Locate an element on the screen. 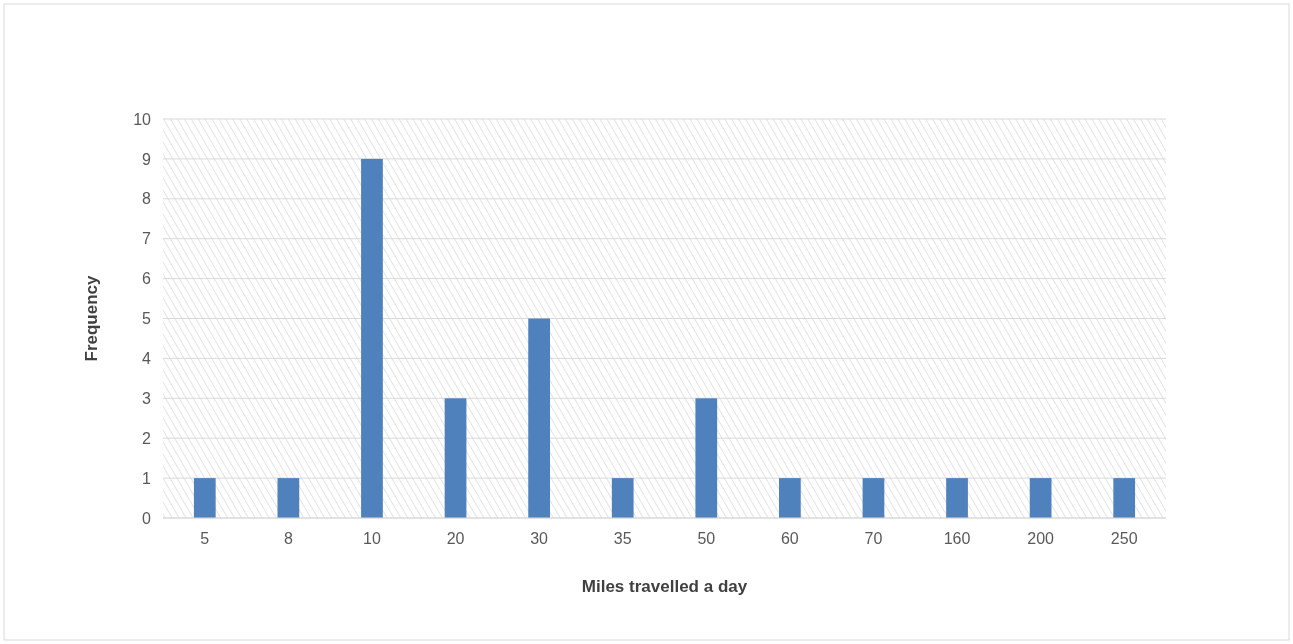 This screenshot has height=644, width=1293. y-tick-label: 3 is located at coordinates (147, 398).